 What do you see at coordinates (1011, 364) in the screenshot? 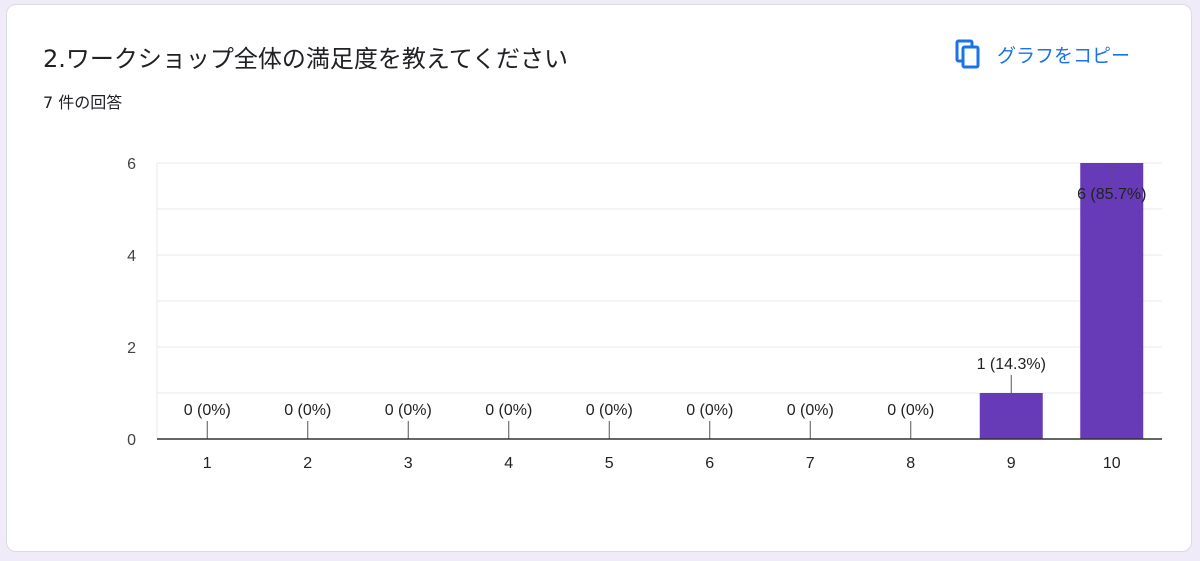
I see `data-label: 1 (14.3%)` at bounding box center [1011, 364].